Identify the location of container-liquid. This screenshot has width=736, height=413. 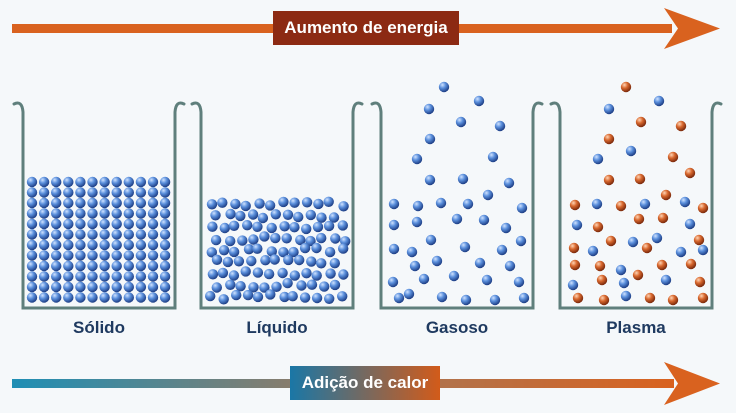
(277, 205).